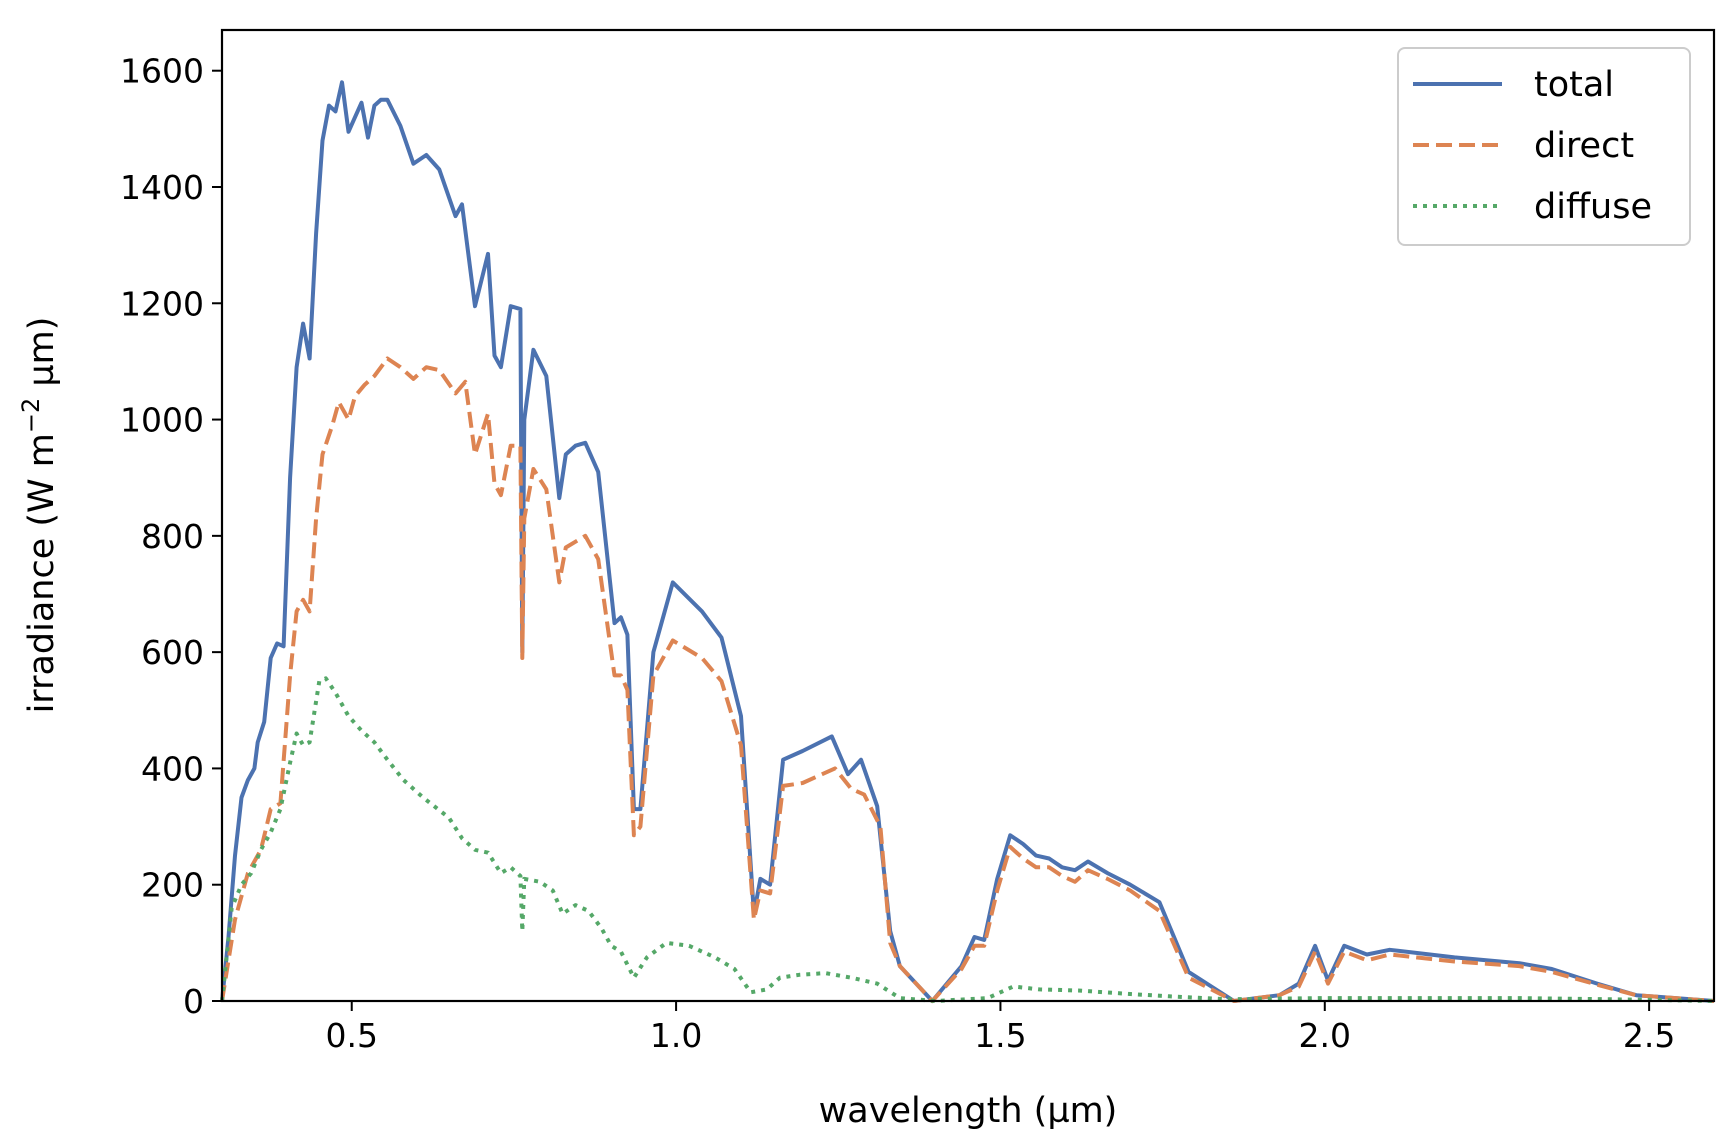  I want to click on y-axis-label-exponent: −2, so click(31, 415).